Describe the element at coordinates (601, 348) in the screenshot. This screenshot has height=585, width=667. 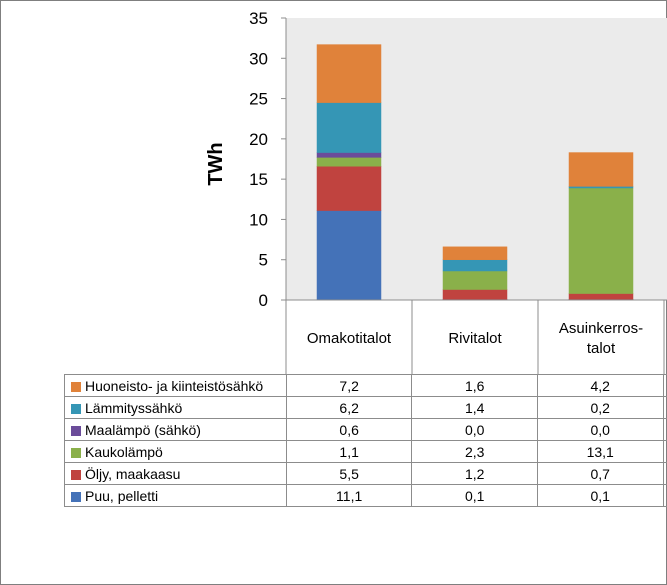
I see `category-label: talot` at that location.